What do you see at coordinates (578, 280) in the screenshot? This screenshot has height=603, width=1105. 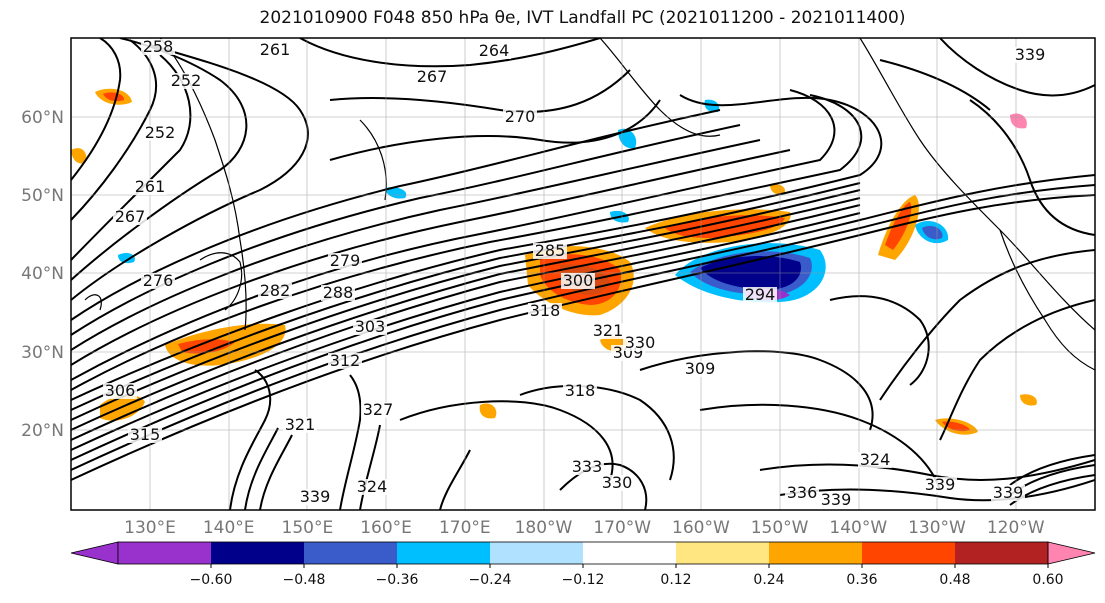 I see `contour-label: 300` at bounding box center [578, 280].